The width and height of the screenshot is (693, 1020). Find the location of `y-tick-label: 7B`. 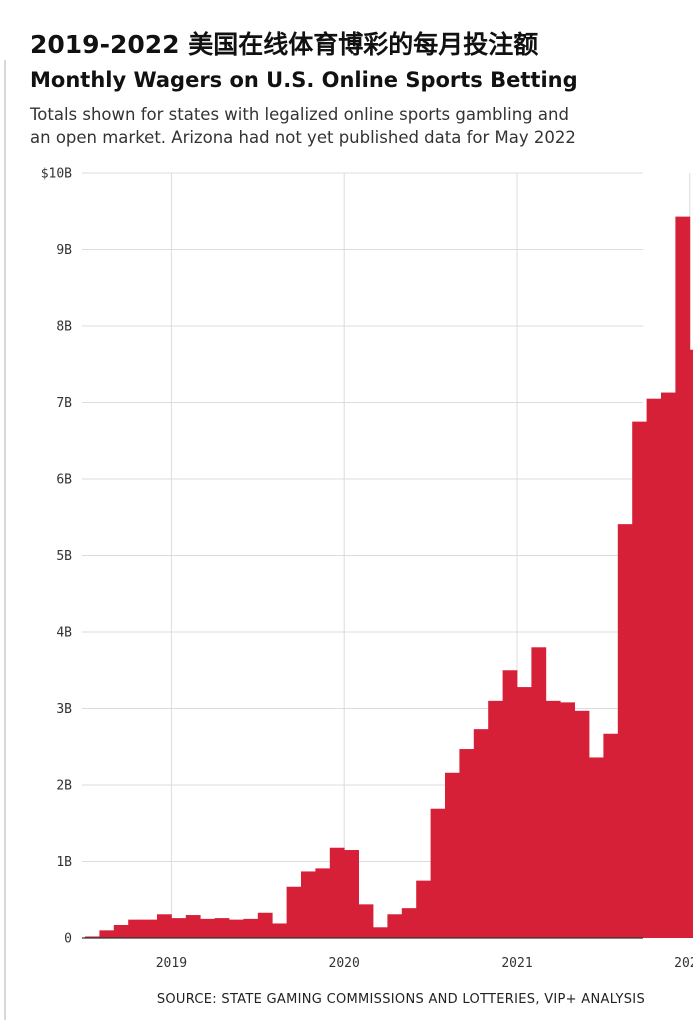

y-tick-label: 7B is located at coordinates (64, 403).